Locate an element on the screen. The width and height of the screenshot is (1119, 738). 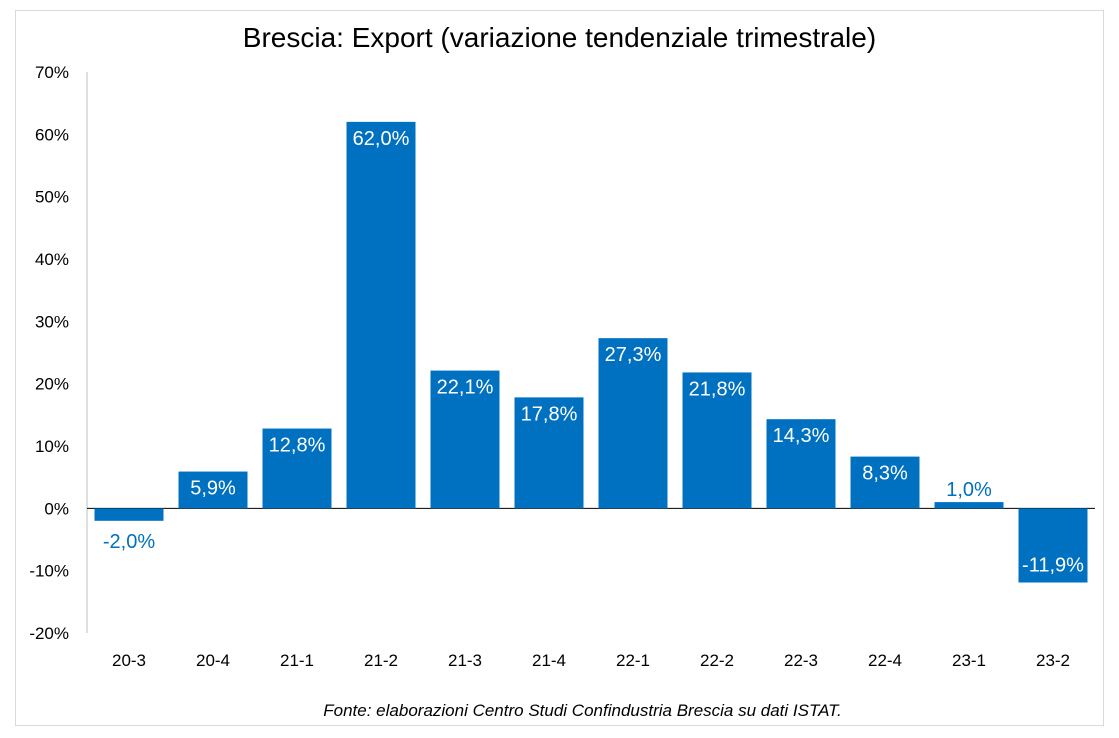
y-tick-label: 0% is located at coordinates (56, 508).